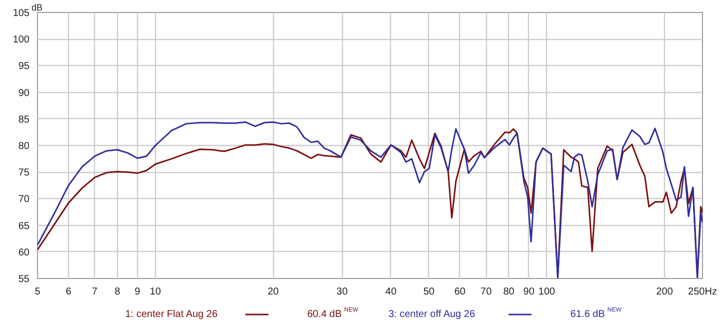 This screenshot has height=327, width=720. I want to click on y-axis-title: dB, so click(37, 7).